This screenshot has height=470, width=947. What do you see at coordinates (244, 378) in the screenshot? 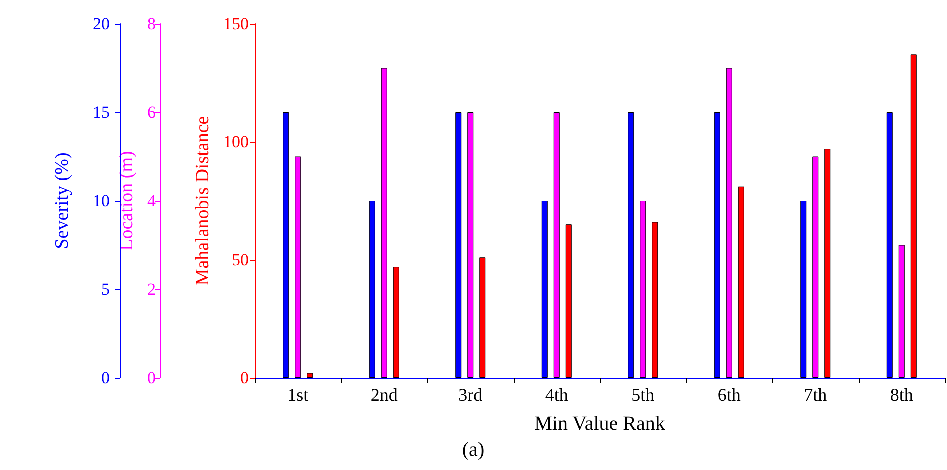
I see `y-tick-label: 0` at bounding box center [244, 378].